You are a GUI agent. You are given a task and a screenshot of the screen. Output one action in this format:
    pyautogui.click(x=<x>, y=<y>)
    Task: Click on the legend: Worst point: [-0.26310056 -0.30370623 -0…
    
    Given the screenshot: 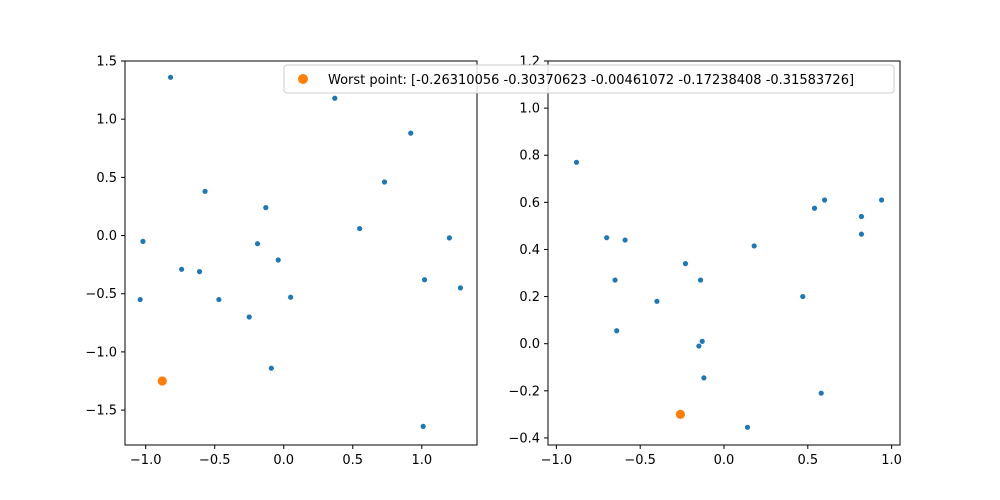 What is the action you would take?
    pyautogui.click(x=589, y=79)
    